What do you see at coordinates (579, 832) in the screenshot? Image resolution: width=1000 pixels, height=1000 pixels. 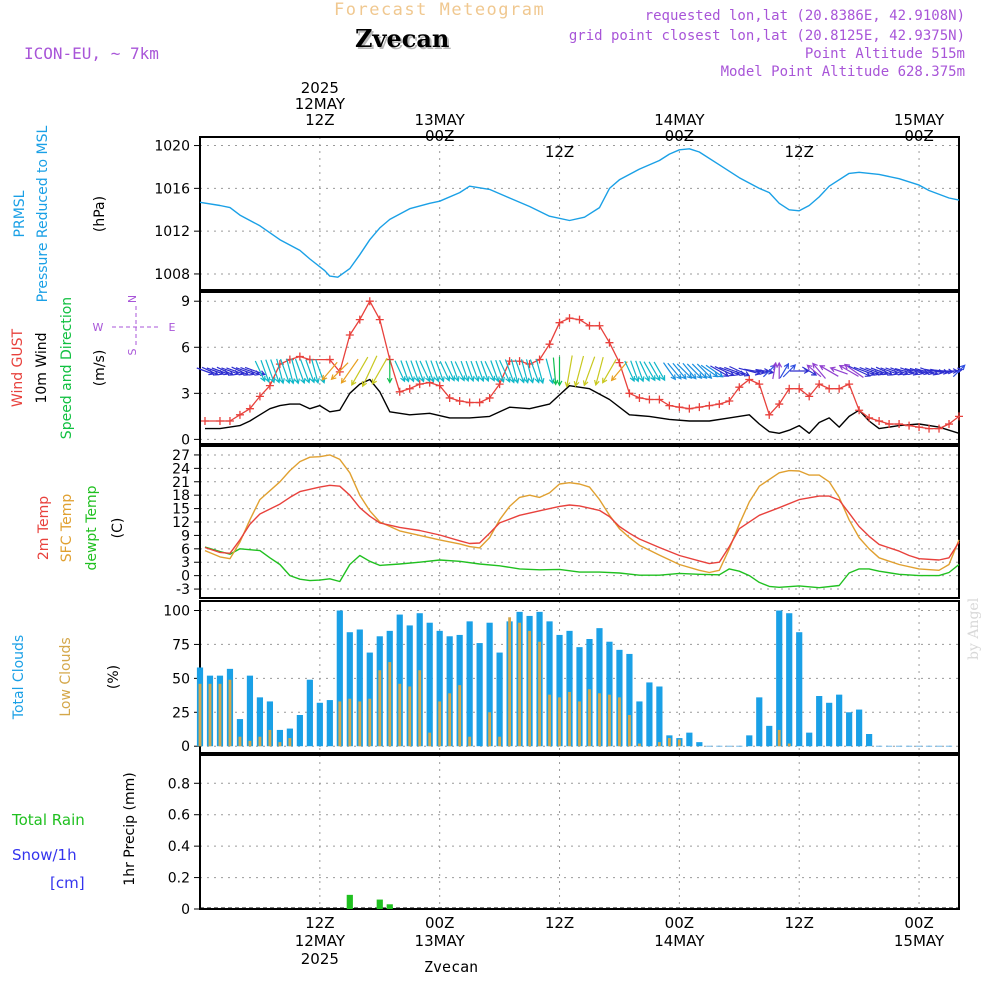 I see `precip-panel-frame` at bounding box center [579, 832].